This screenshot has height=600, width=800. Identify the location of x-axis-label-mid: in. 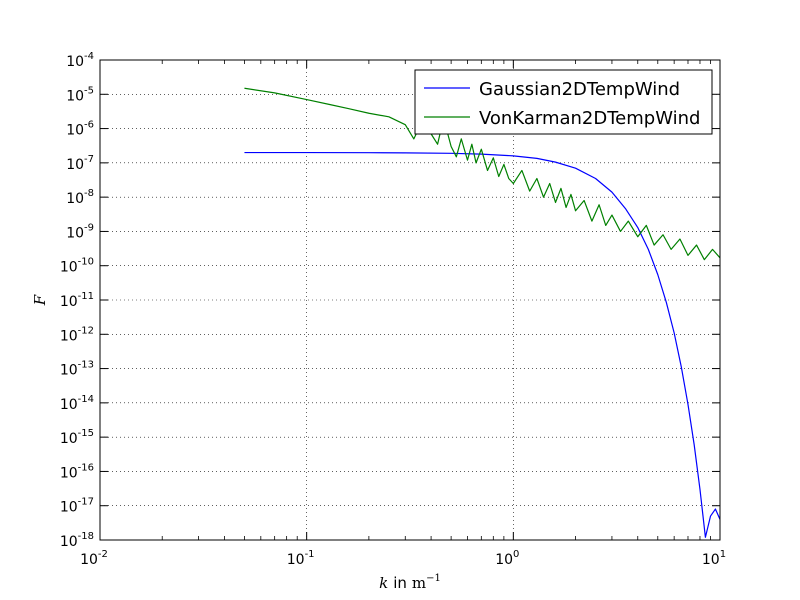
(400, 583).